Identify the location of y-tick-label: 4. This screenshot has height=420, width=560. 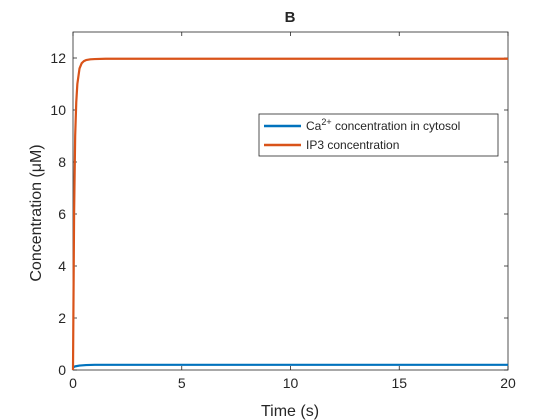
(62, 266).